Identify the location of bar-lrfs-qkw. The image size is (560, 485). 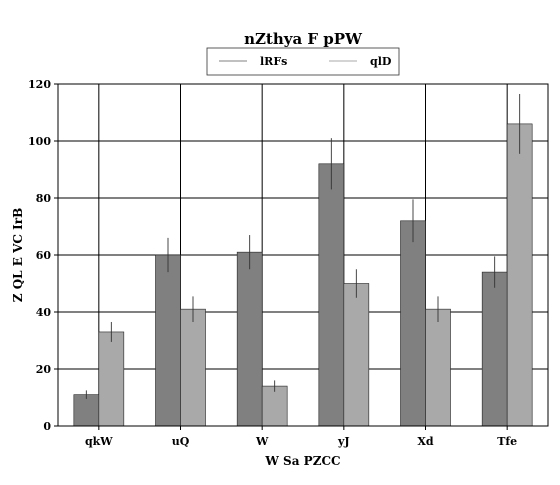
(86, 410).